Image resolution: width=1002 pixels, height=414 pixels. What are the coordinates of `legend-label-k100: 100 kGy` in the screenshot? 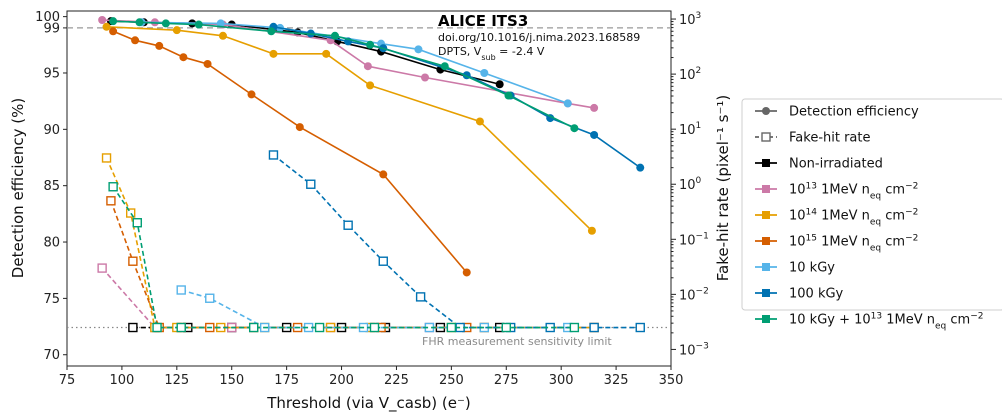 It's located at (816, 294).